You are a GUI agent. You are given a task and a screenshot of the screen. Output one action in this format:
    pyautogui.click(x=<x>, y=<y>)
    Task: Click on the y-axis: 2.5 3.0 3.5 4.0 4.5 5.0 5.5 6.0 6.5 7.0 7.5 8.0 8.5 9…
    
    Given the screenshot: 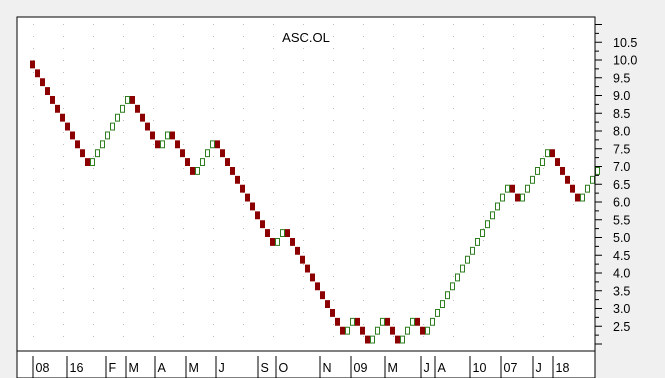 What is the action you would take?
    pyautogui.click(x=616, y=184)
    